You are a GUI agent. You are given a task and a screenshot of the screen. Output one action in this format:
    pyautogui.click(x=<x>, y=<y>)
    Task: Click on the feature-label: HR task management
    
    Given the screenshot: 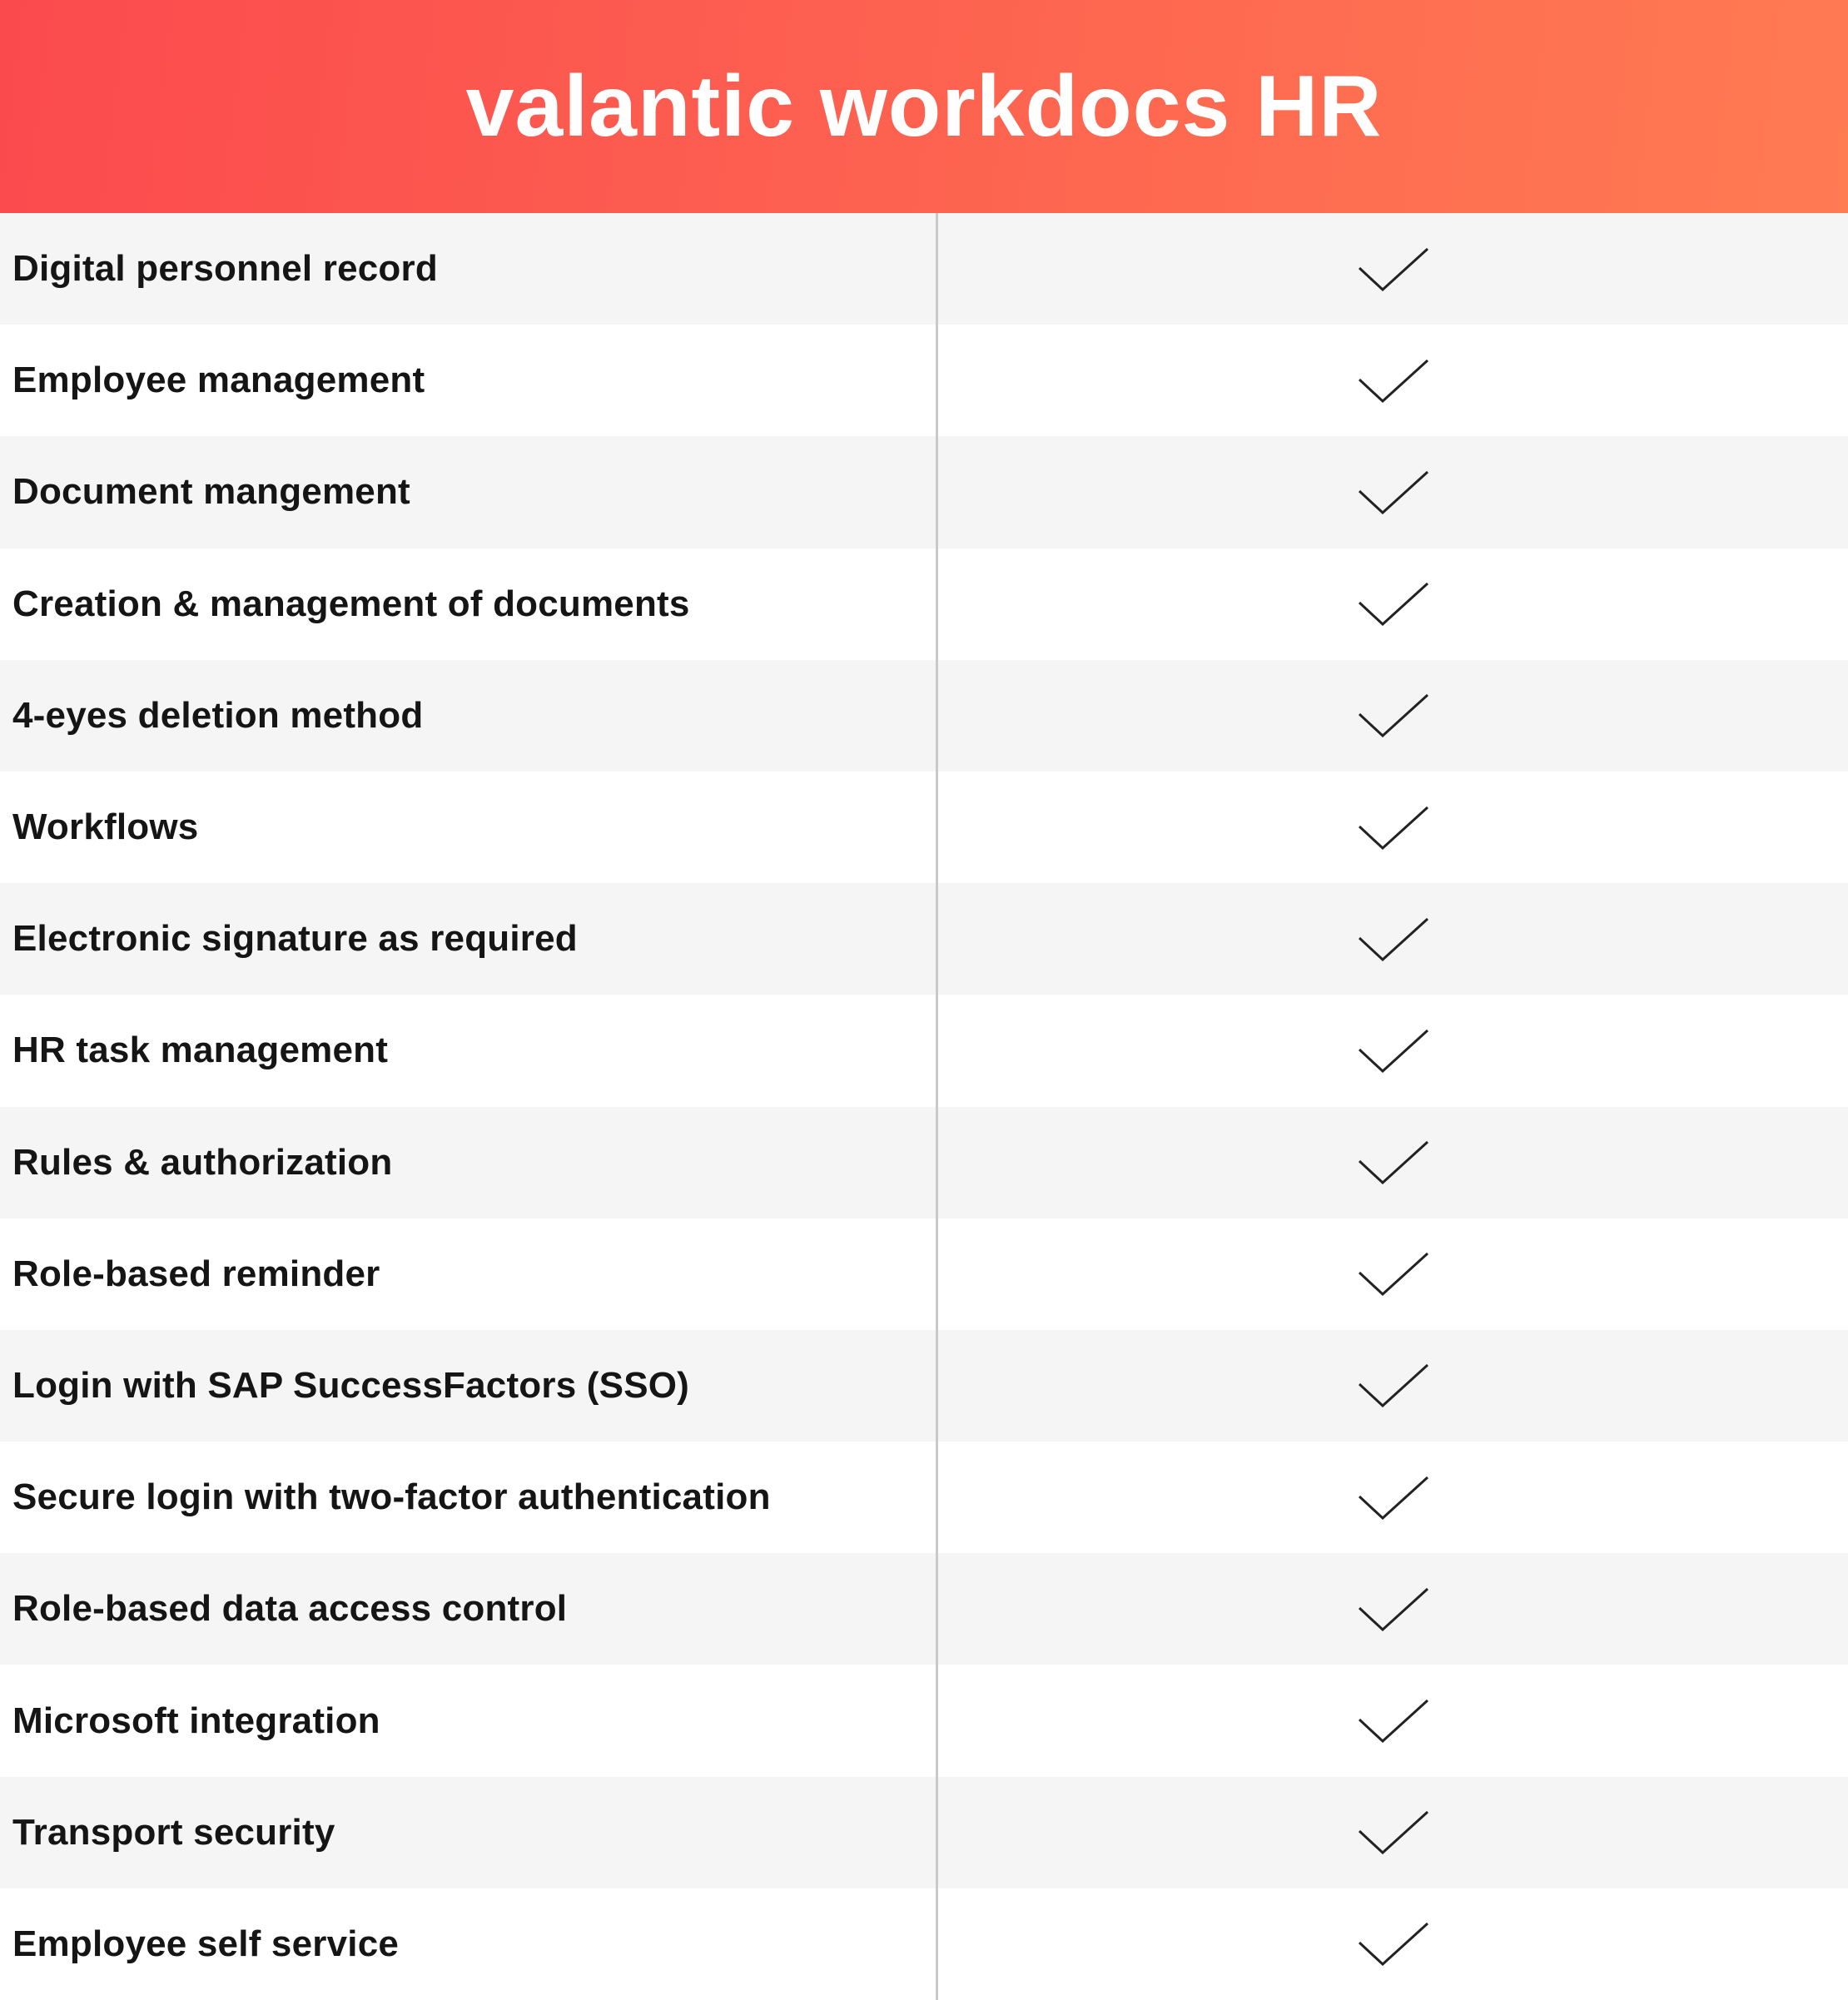 What is the action you would take?
    pyautogui.click(x=469, y=1051)
    